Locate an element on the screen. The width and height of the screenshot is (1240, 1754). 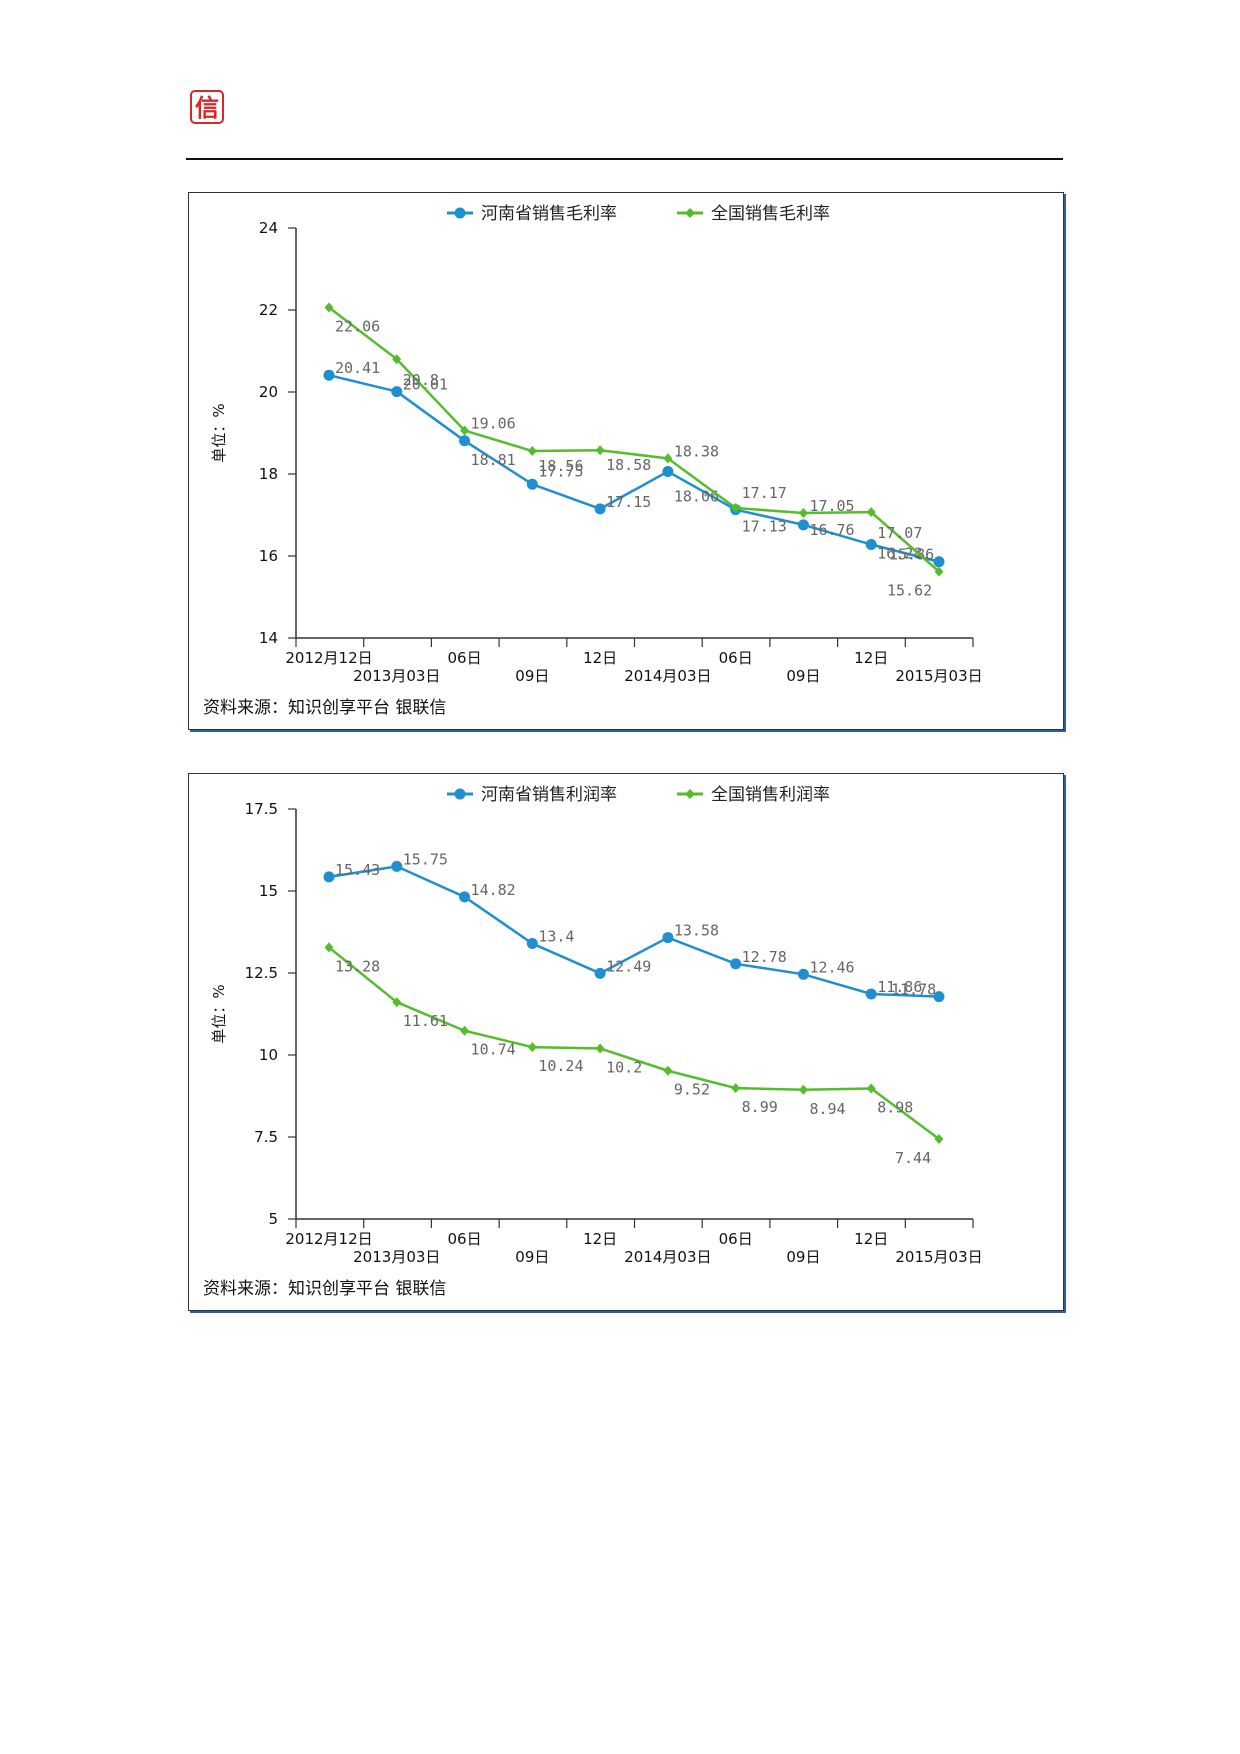
y-tick-label: 10 is located at coordinates (268, 1055).